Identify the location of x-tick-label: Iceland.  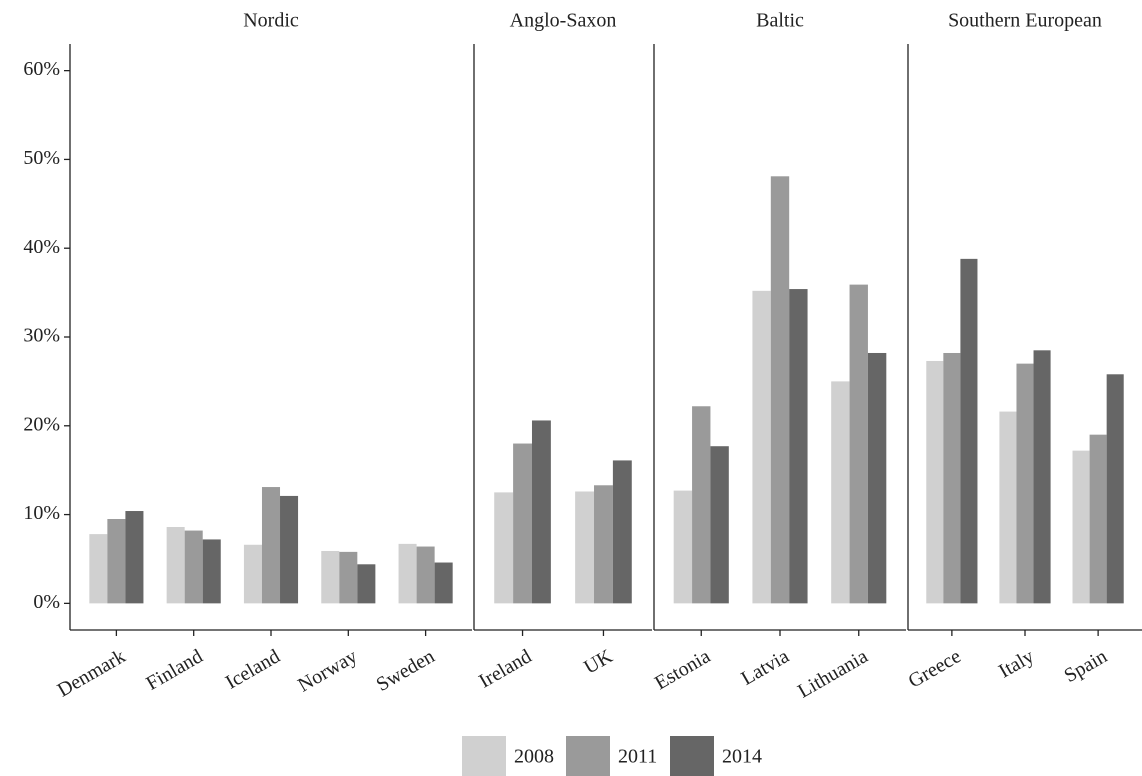
(253, 669).